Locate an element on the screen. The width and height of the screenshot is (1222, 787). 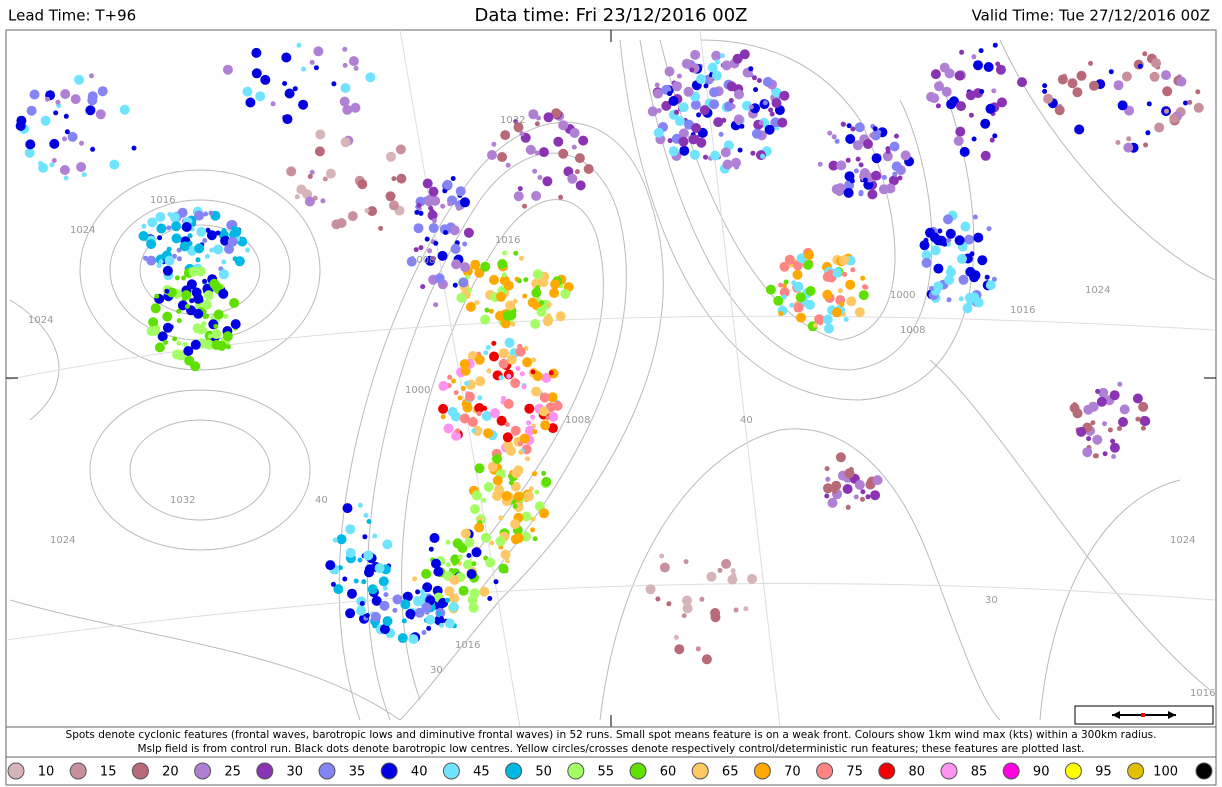
legend-swatch is located at coordinates (1204, 771).